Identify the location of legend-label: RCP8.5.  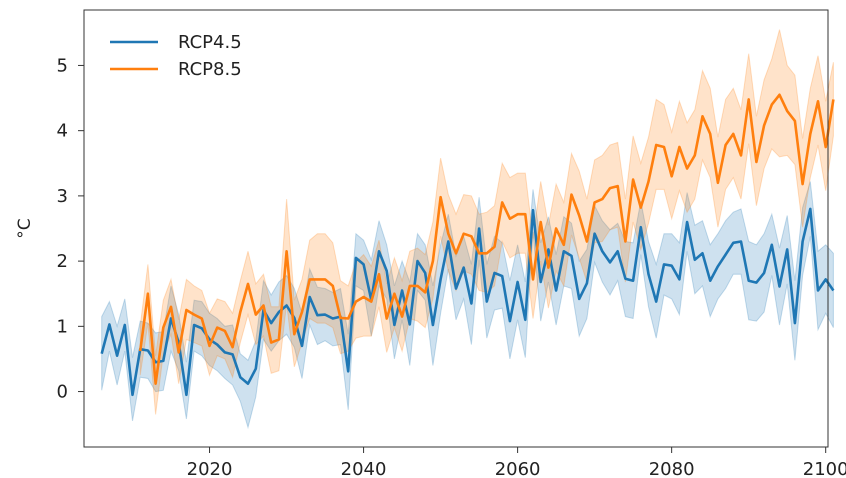
(210, 69).